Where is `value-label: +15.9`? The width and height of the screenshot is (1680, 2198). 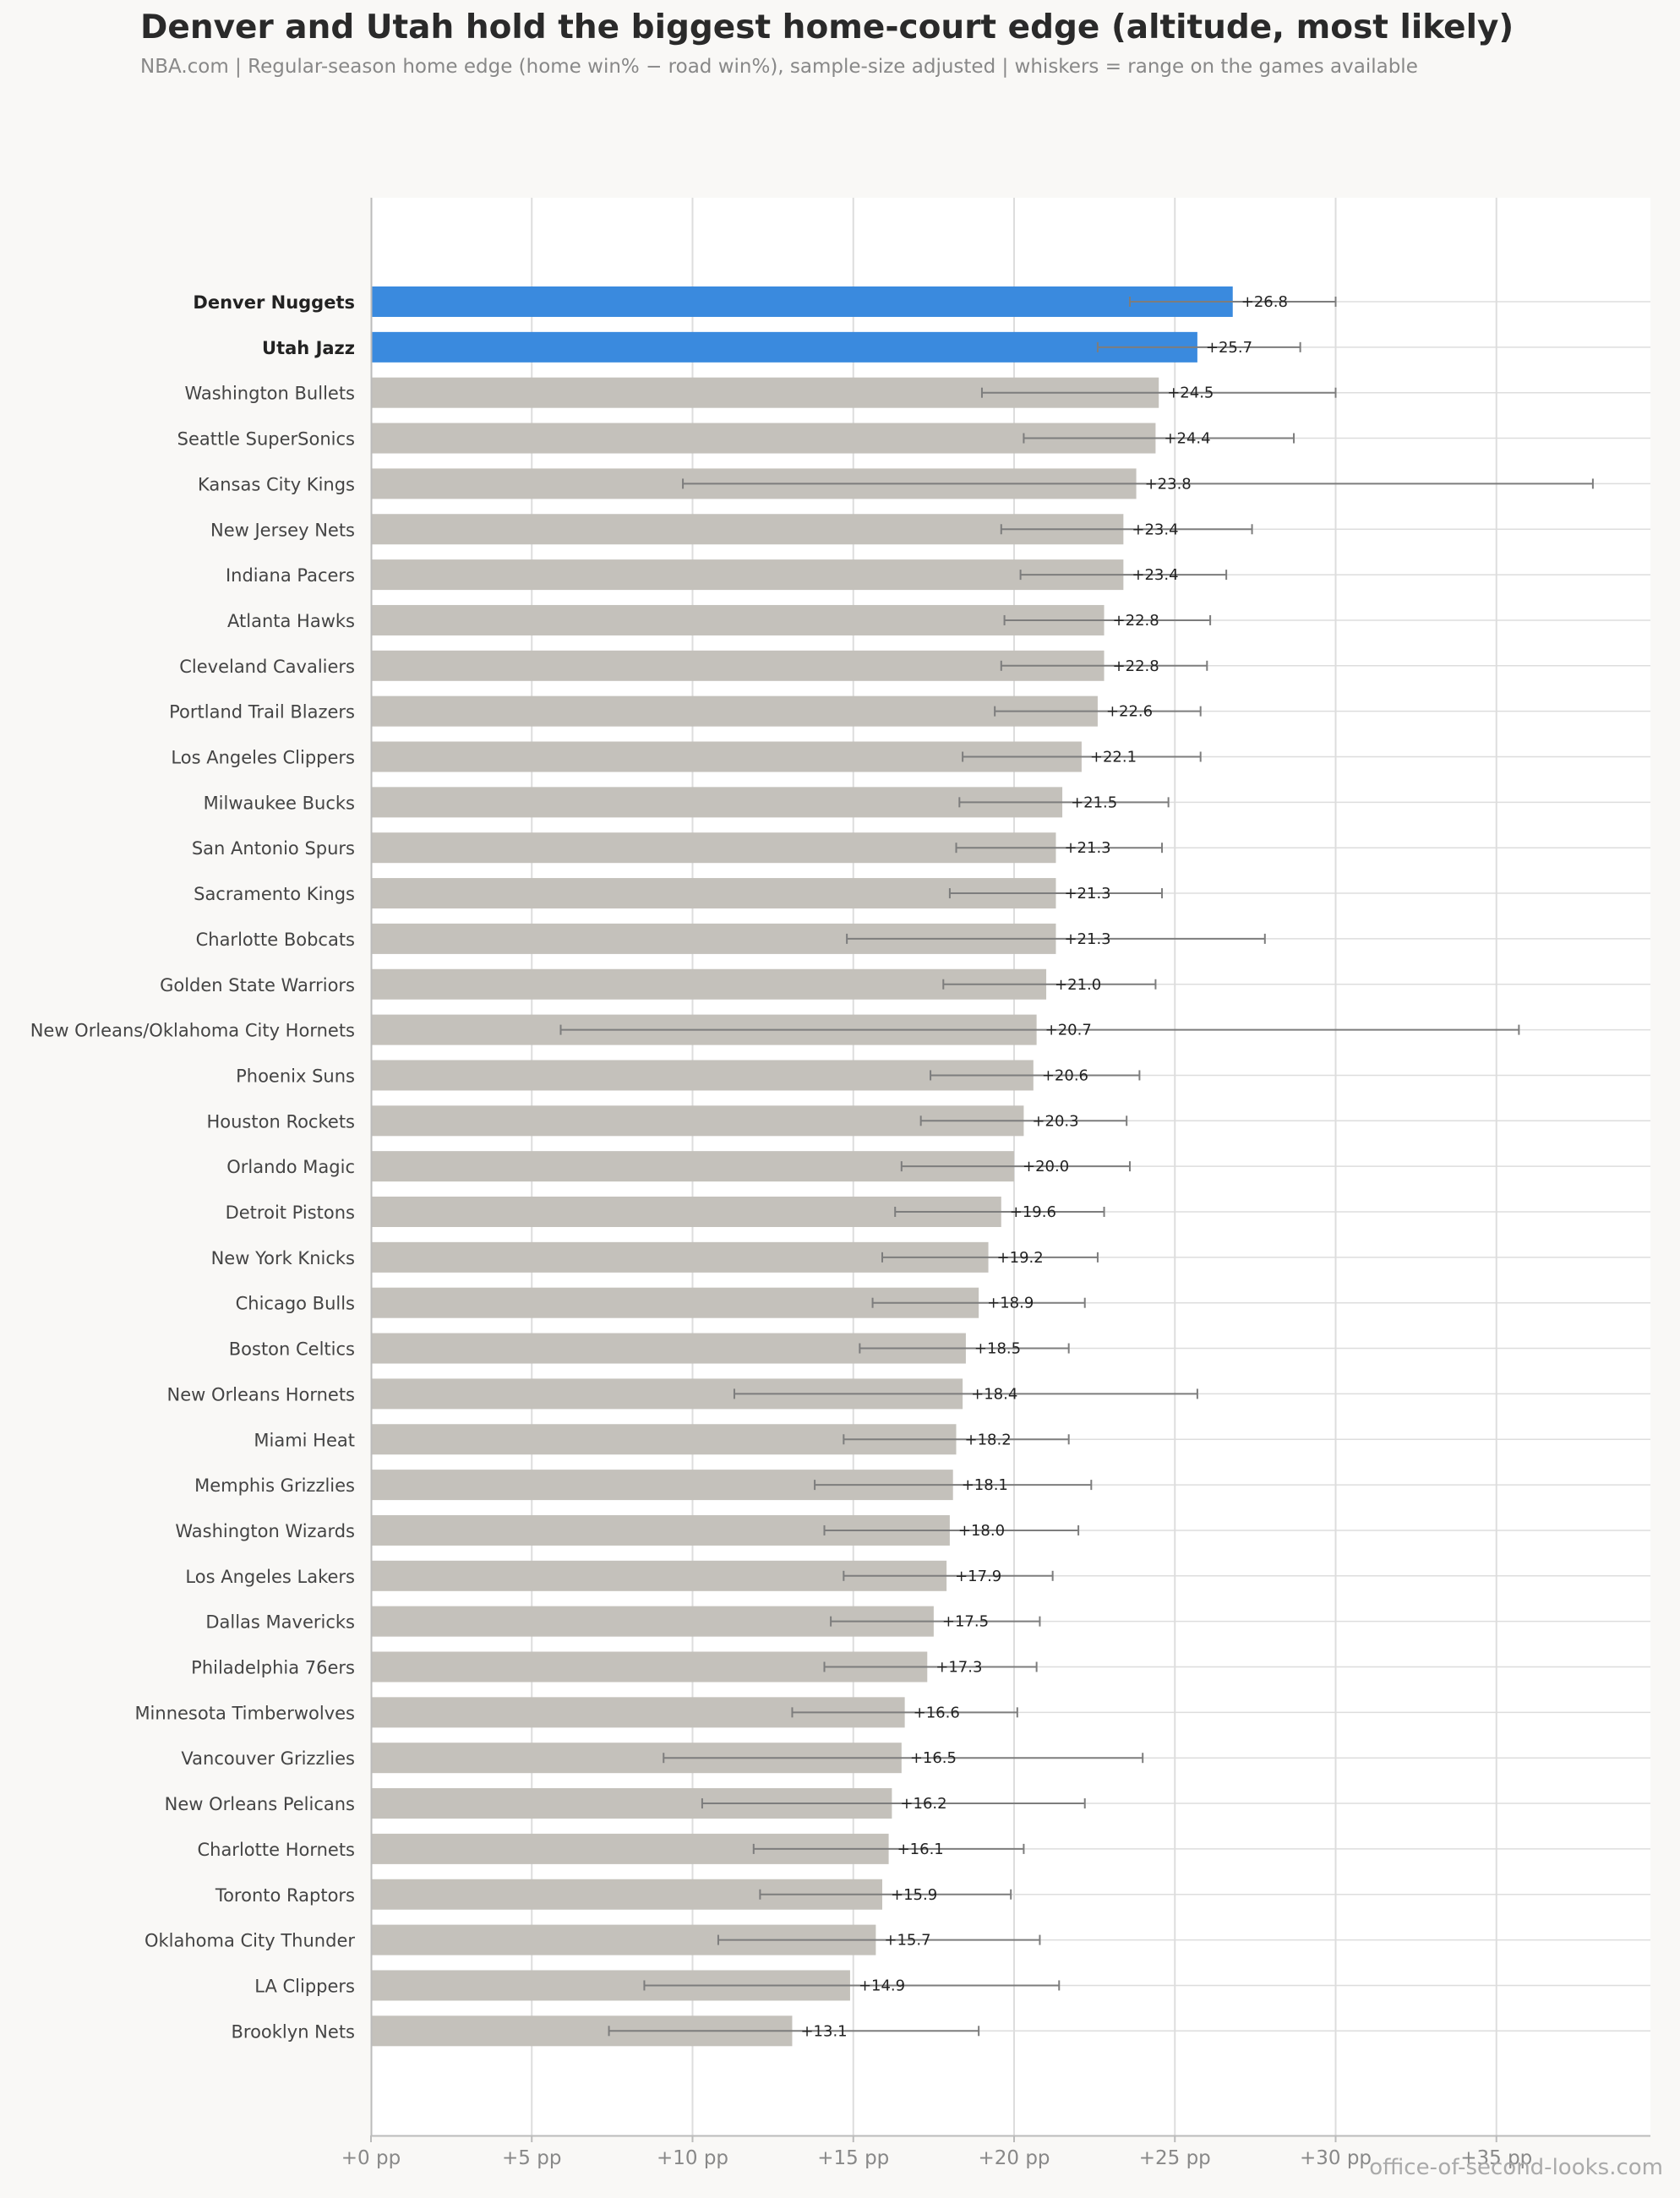
value-label: +15.9 is located at coordinates (914, 1895).